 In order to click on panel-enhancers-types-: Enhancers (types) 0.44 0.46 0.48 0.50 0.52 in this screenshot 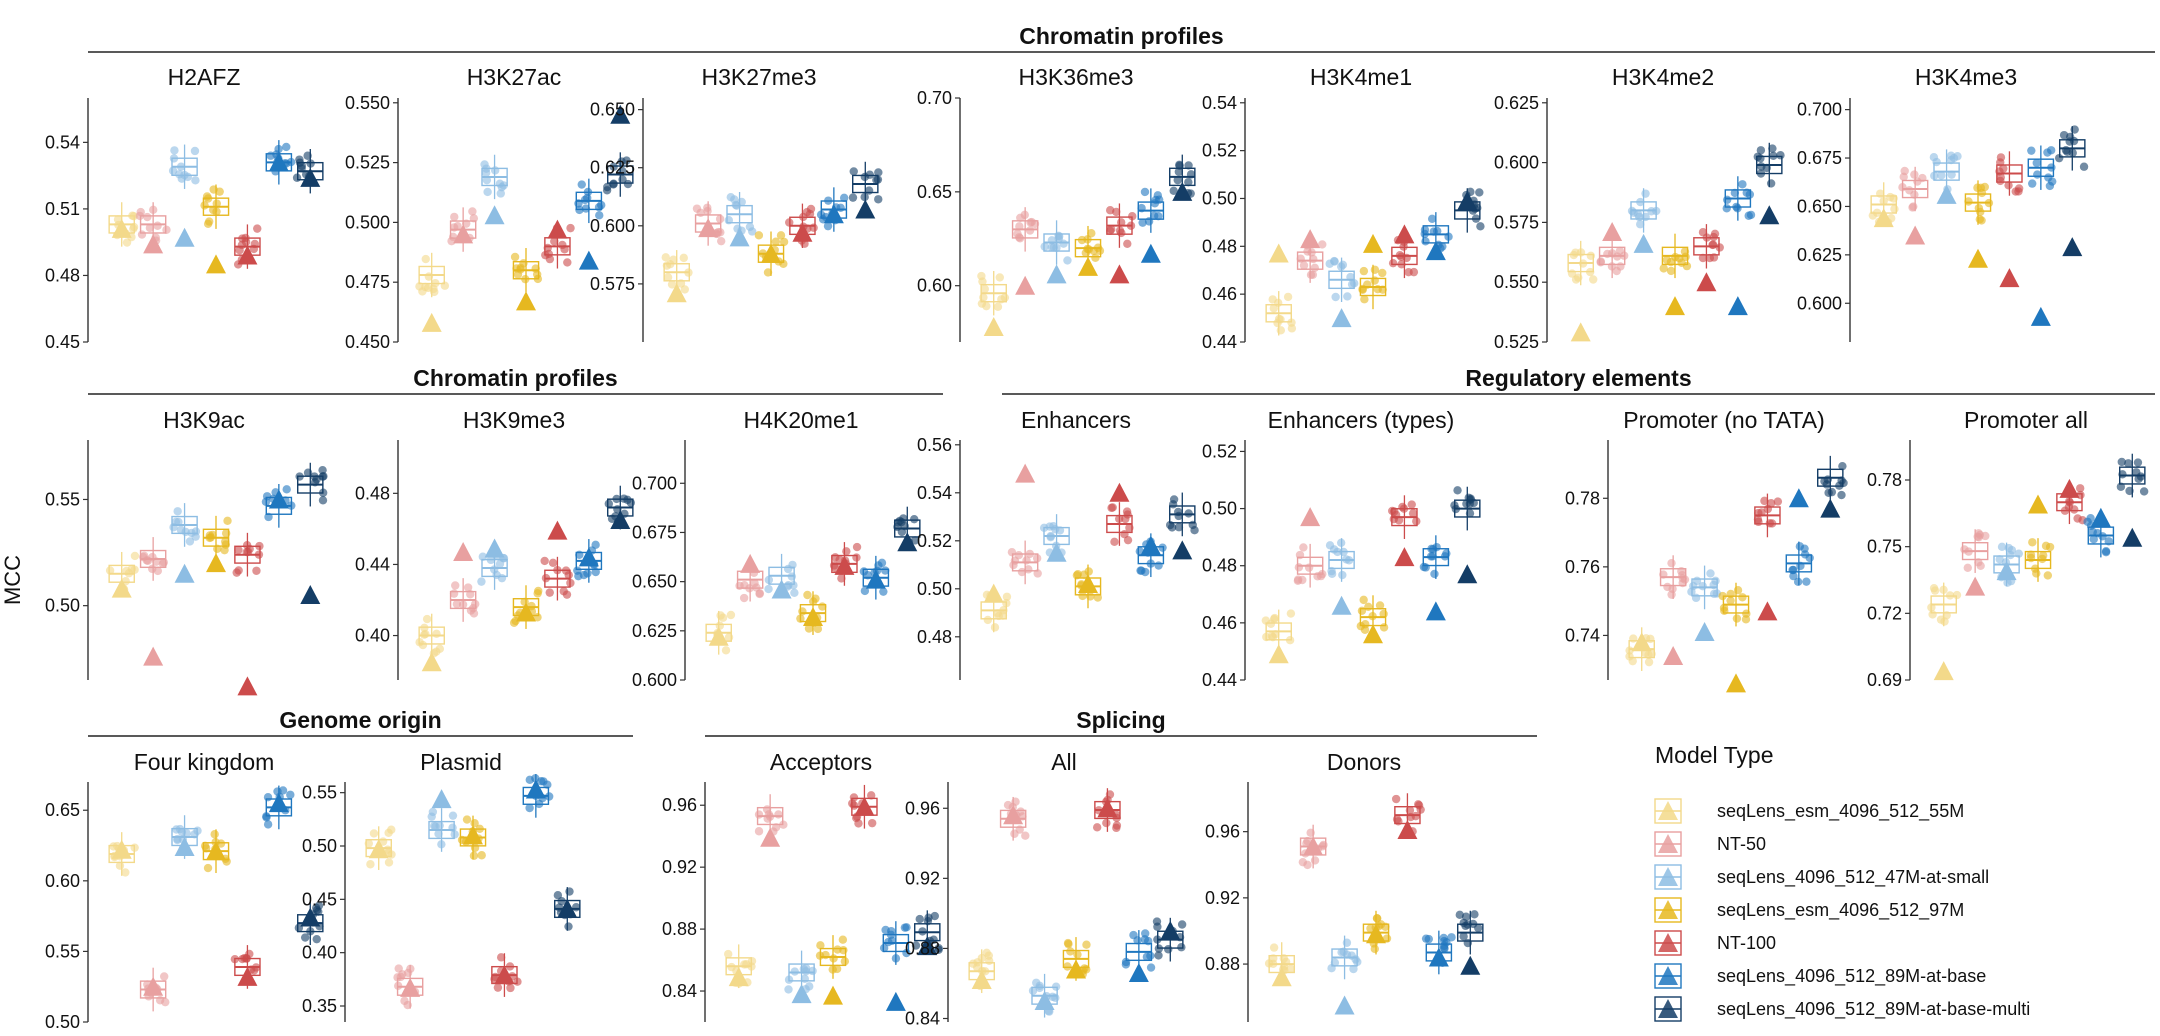, I will do `click(1341, 548)`.